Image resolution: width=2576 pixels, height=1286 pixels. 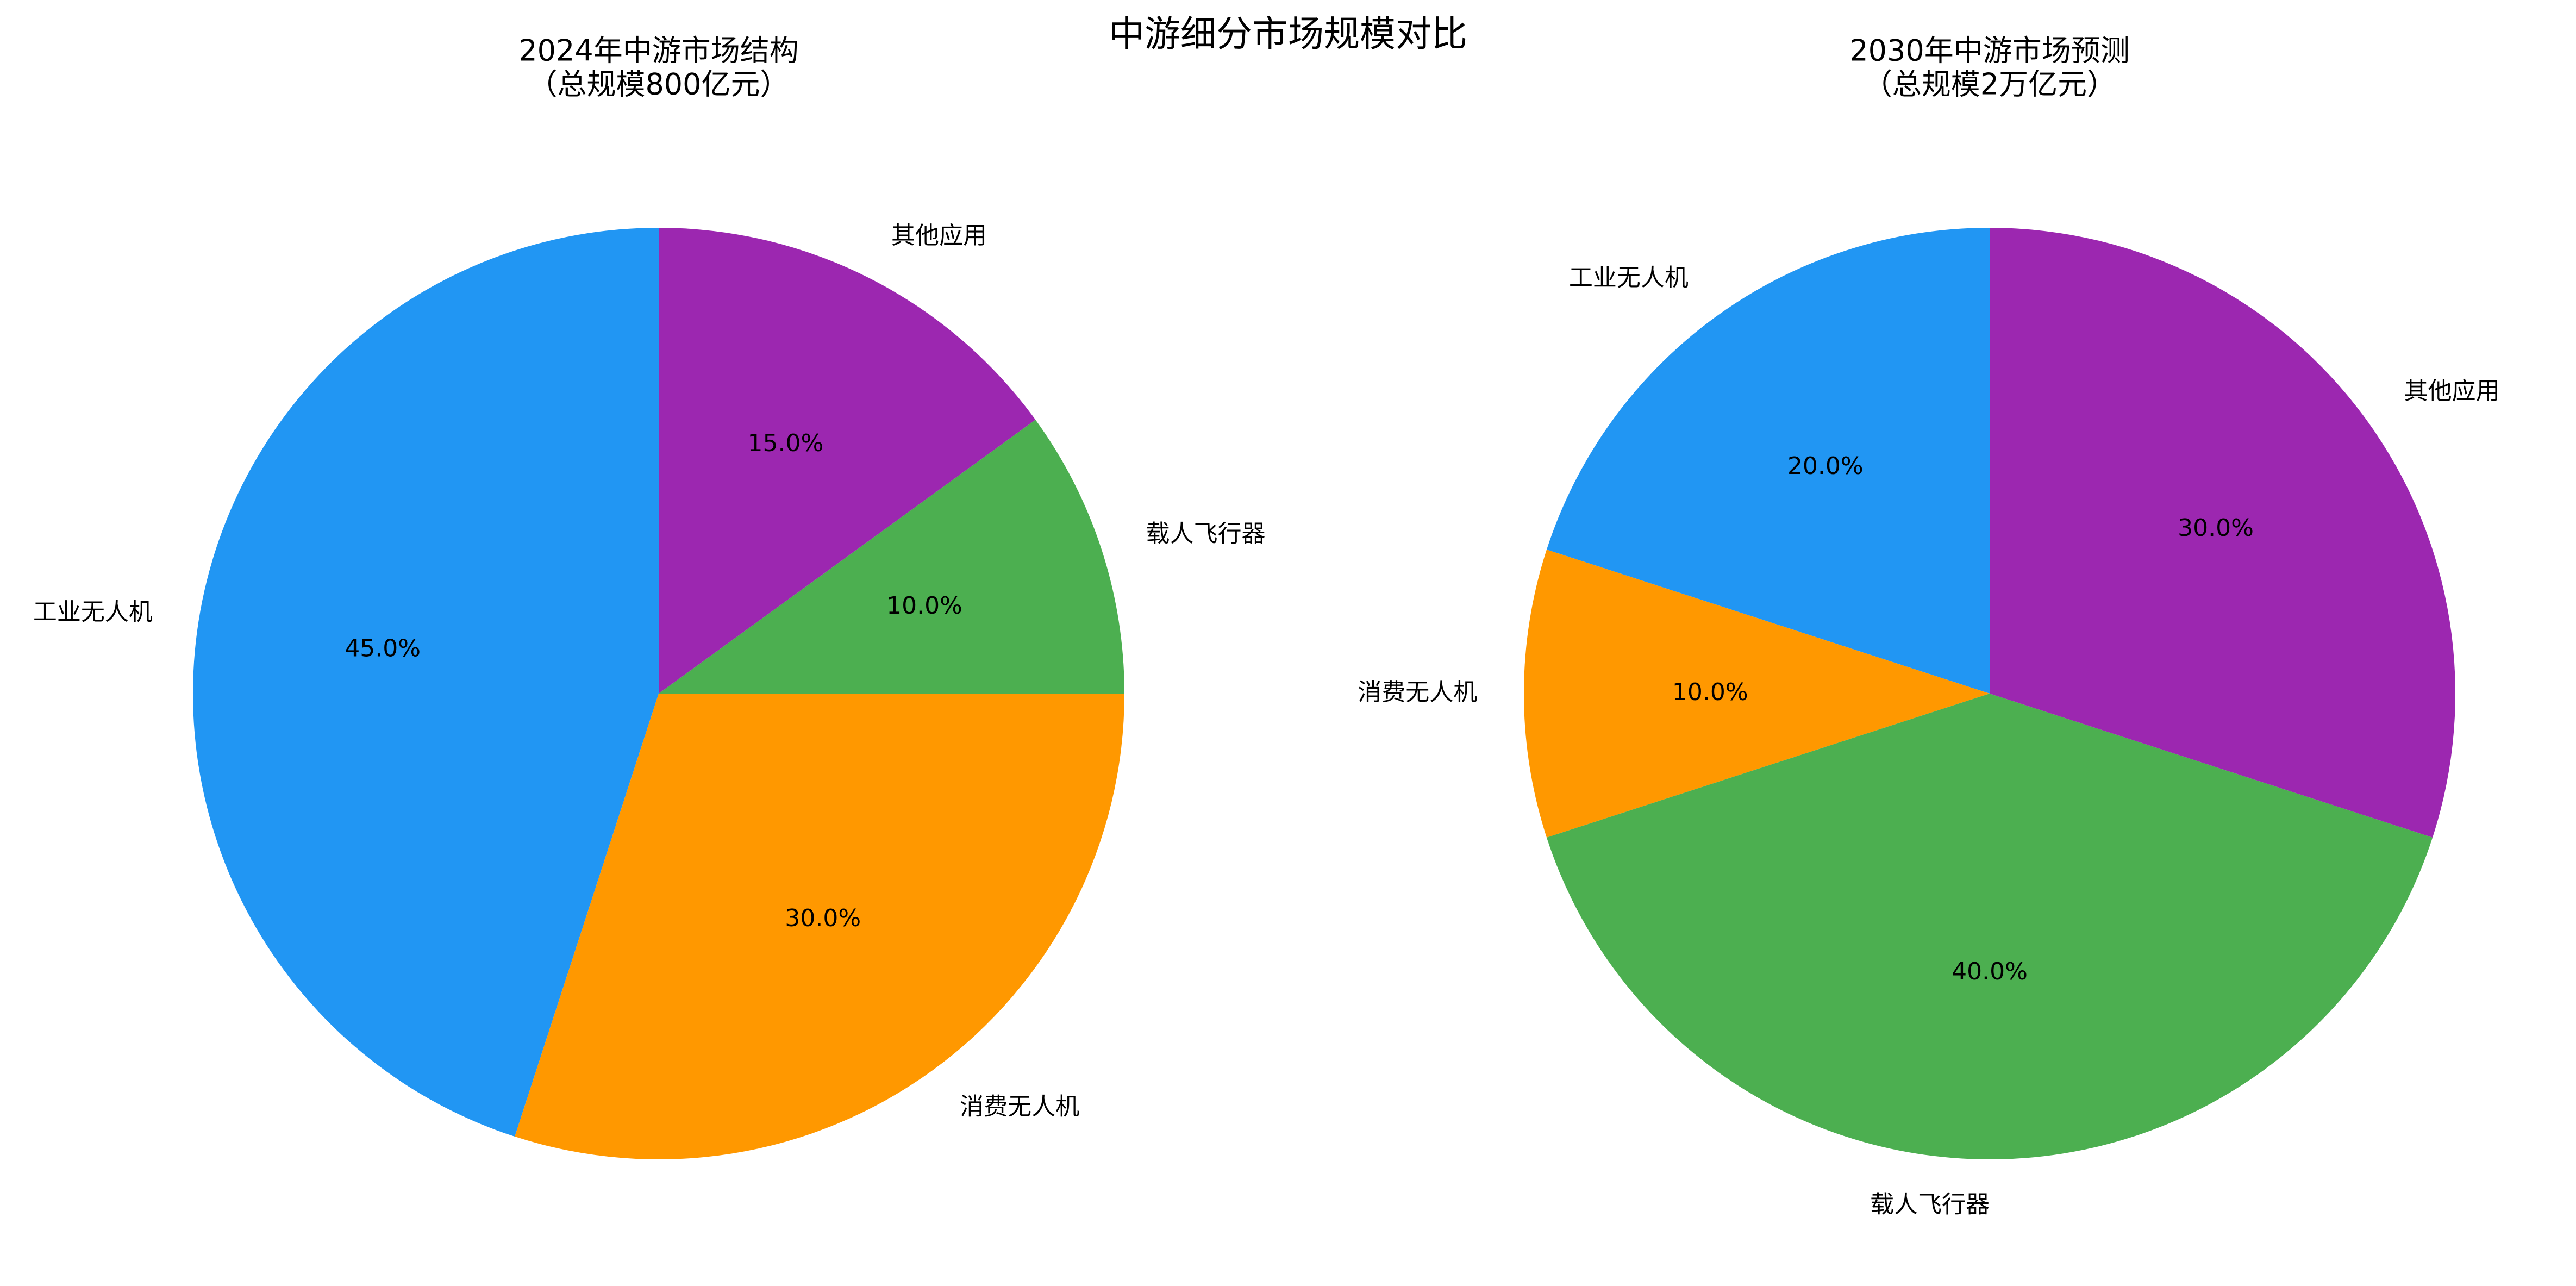 What do you see at coordinates (1288, 34) in the screenshot?
I see `figure-title: 中游细分市场规模对比` at bounding box center [1288, 34].